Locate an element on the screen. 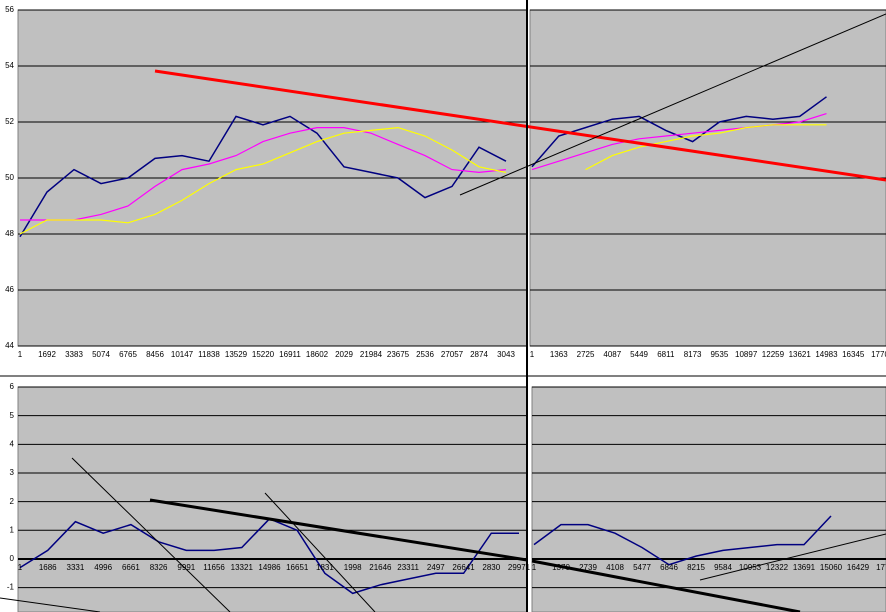 Image resolution: width=886 pixels, height=612 pixels. x-tick-label: 15060 is located at coordinates (831, 567).